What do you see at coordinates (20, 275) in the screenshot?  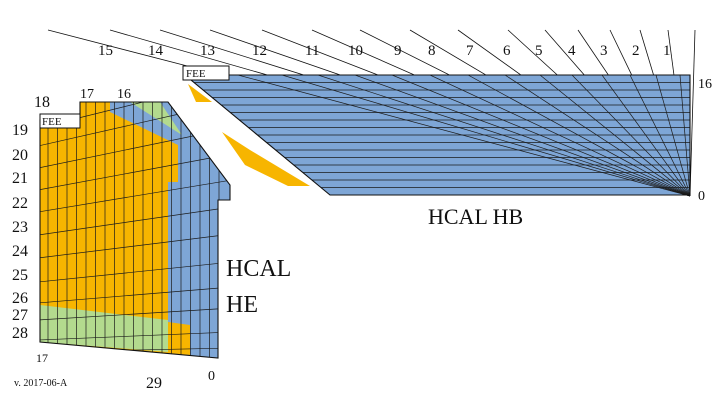 I see `he-eta-label: 25` at bounding box center [20, 275].